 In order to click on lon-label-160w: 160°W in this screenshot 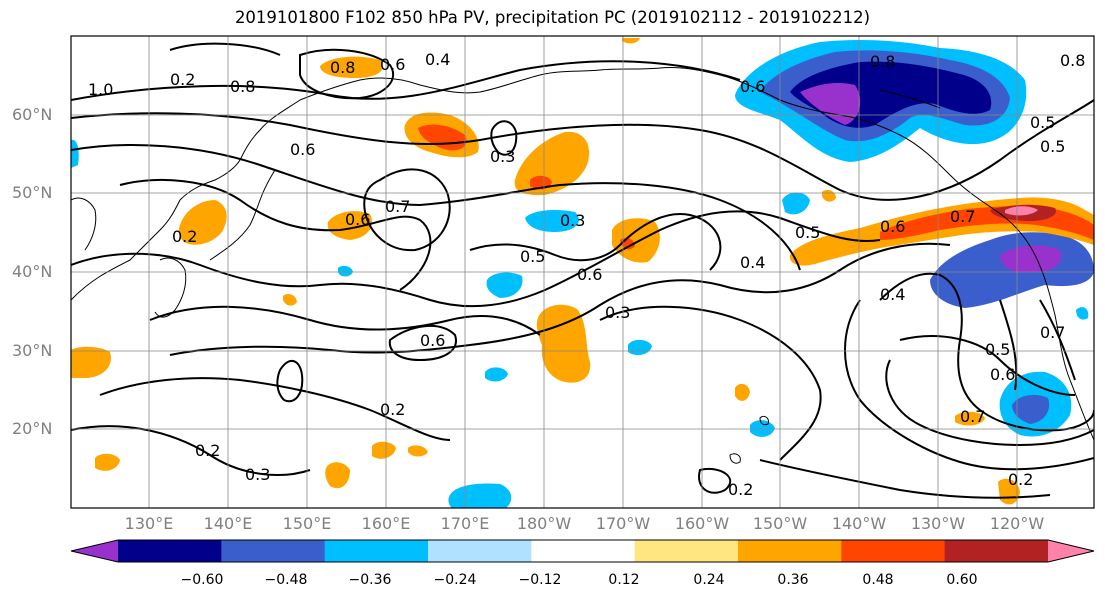, I will do `click(702, 523)`.